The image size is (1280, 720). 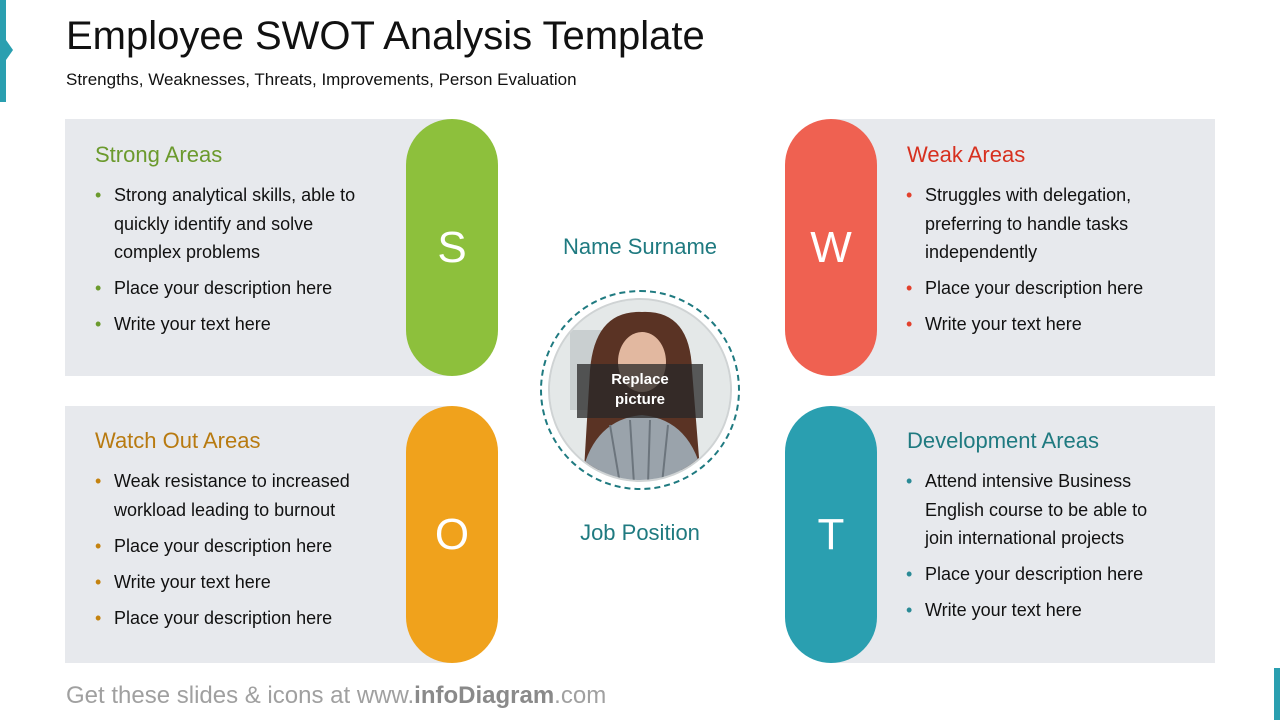 I want to click on footer-prefix: Get these slides & icons at www., so click(x=240, y=695).